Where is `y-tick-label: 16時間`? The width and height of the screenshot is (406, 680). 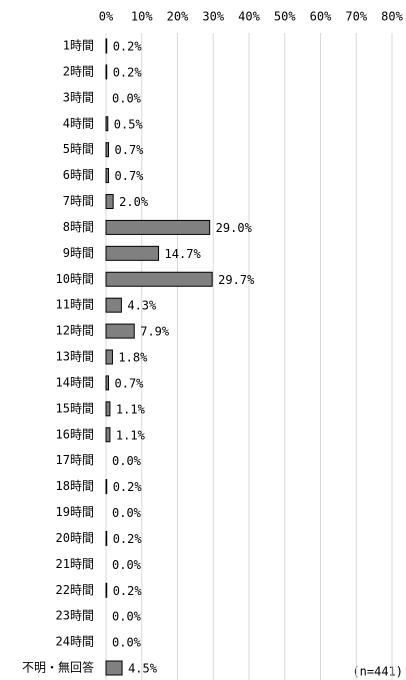
y-tick-label: 16時間 is located at coordinates (75, 434).